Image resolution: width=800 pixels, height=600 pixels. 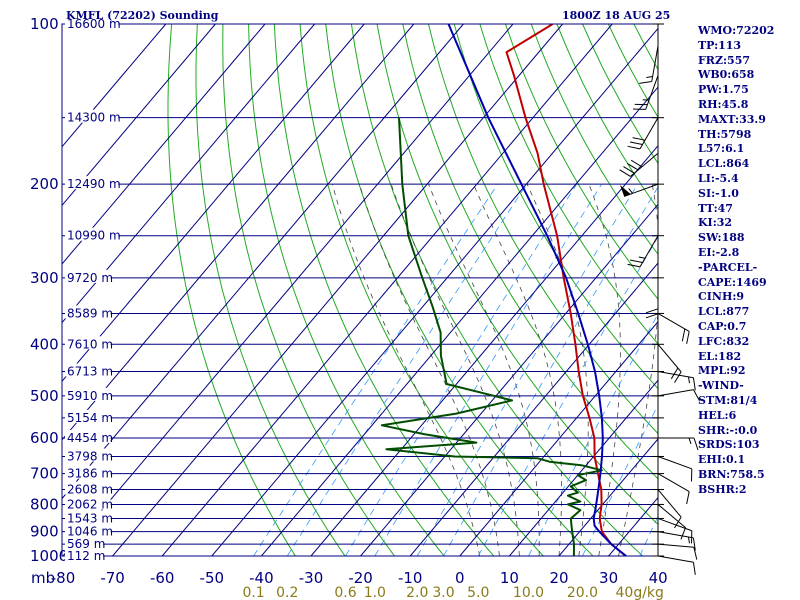 I want to click on stat-item: SHR:-:0.0, so click(x=728, y=430).